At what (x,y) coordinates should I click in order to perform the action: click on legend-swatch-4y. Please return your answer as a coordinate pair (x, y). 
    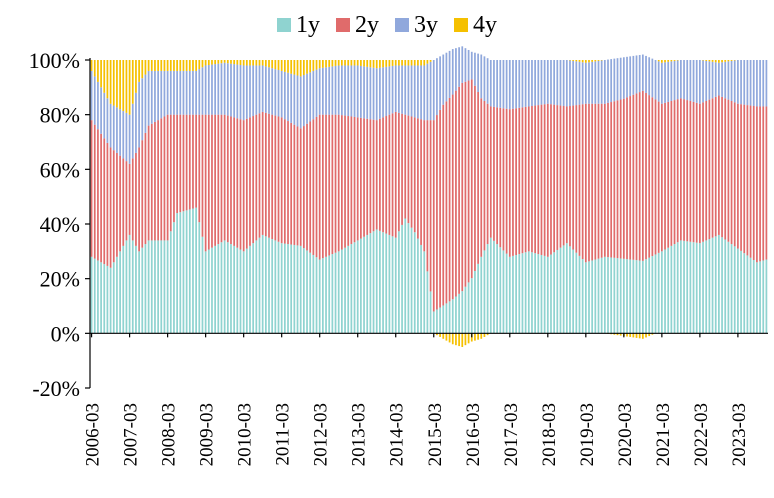
    Looking at the image, I should click on (461, 25).